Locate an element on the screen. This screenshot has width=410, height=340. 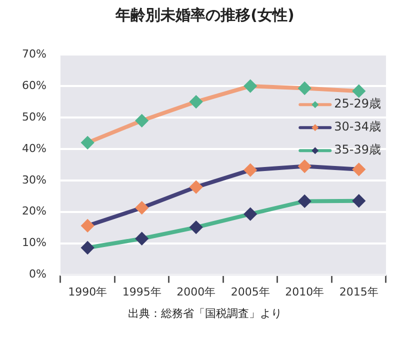
y-tick-label: 30% is located at coordinates (34, 179).